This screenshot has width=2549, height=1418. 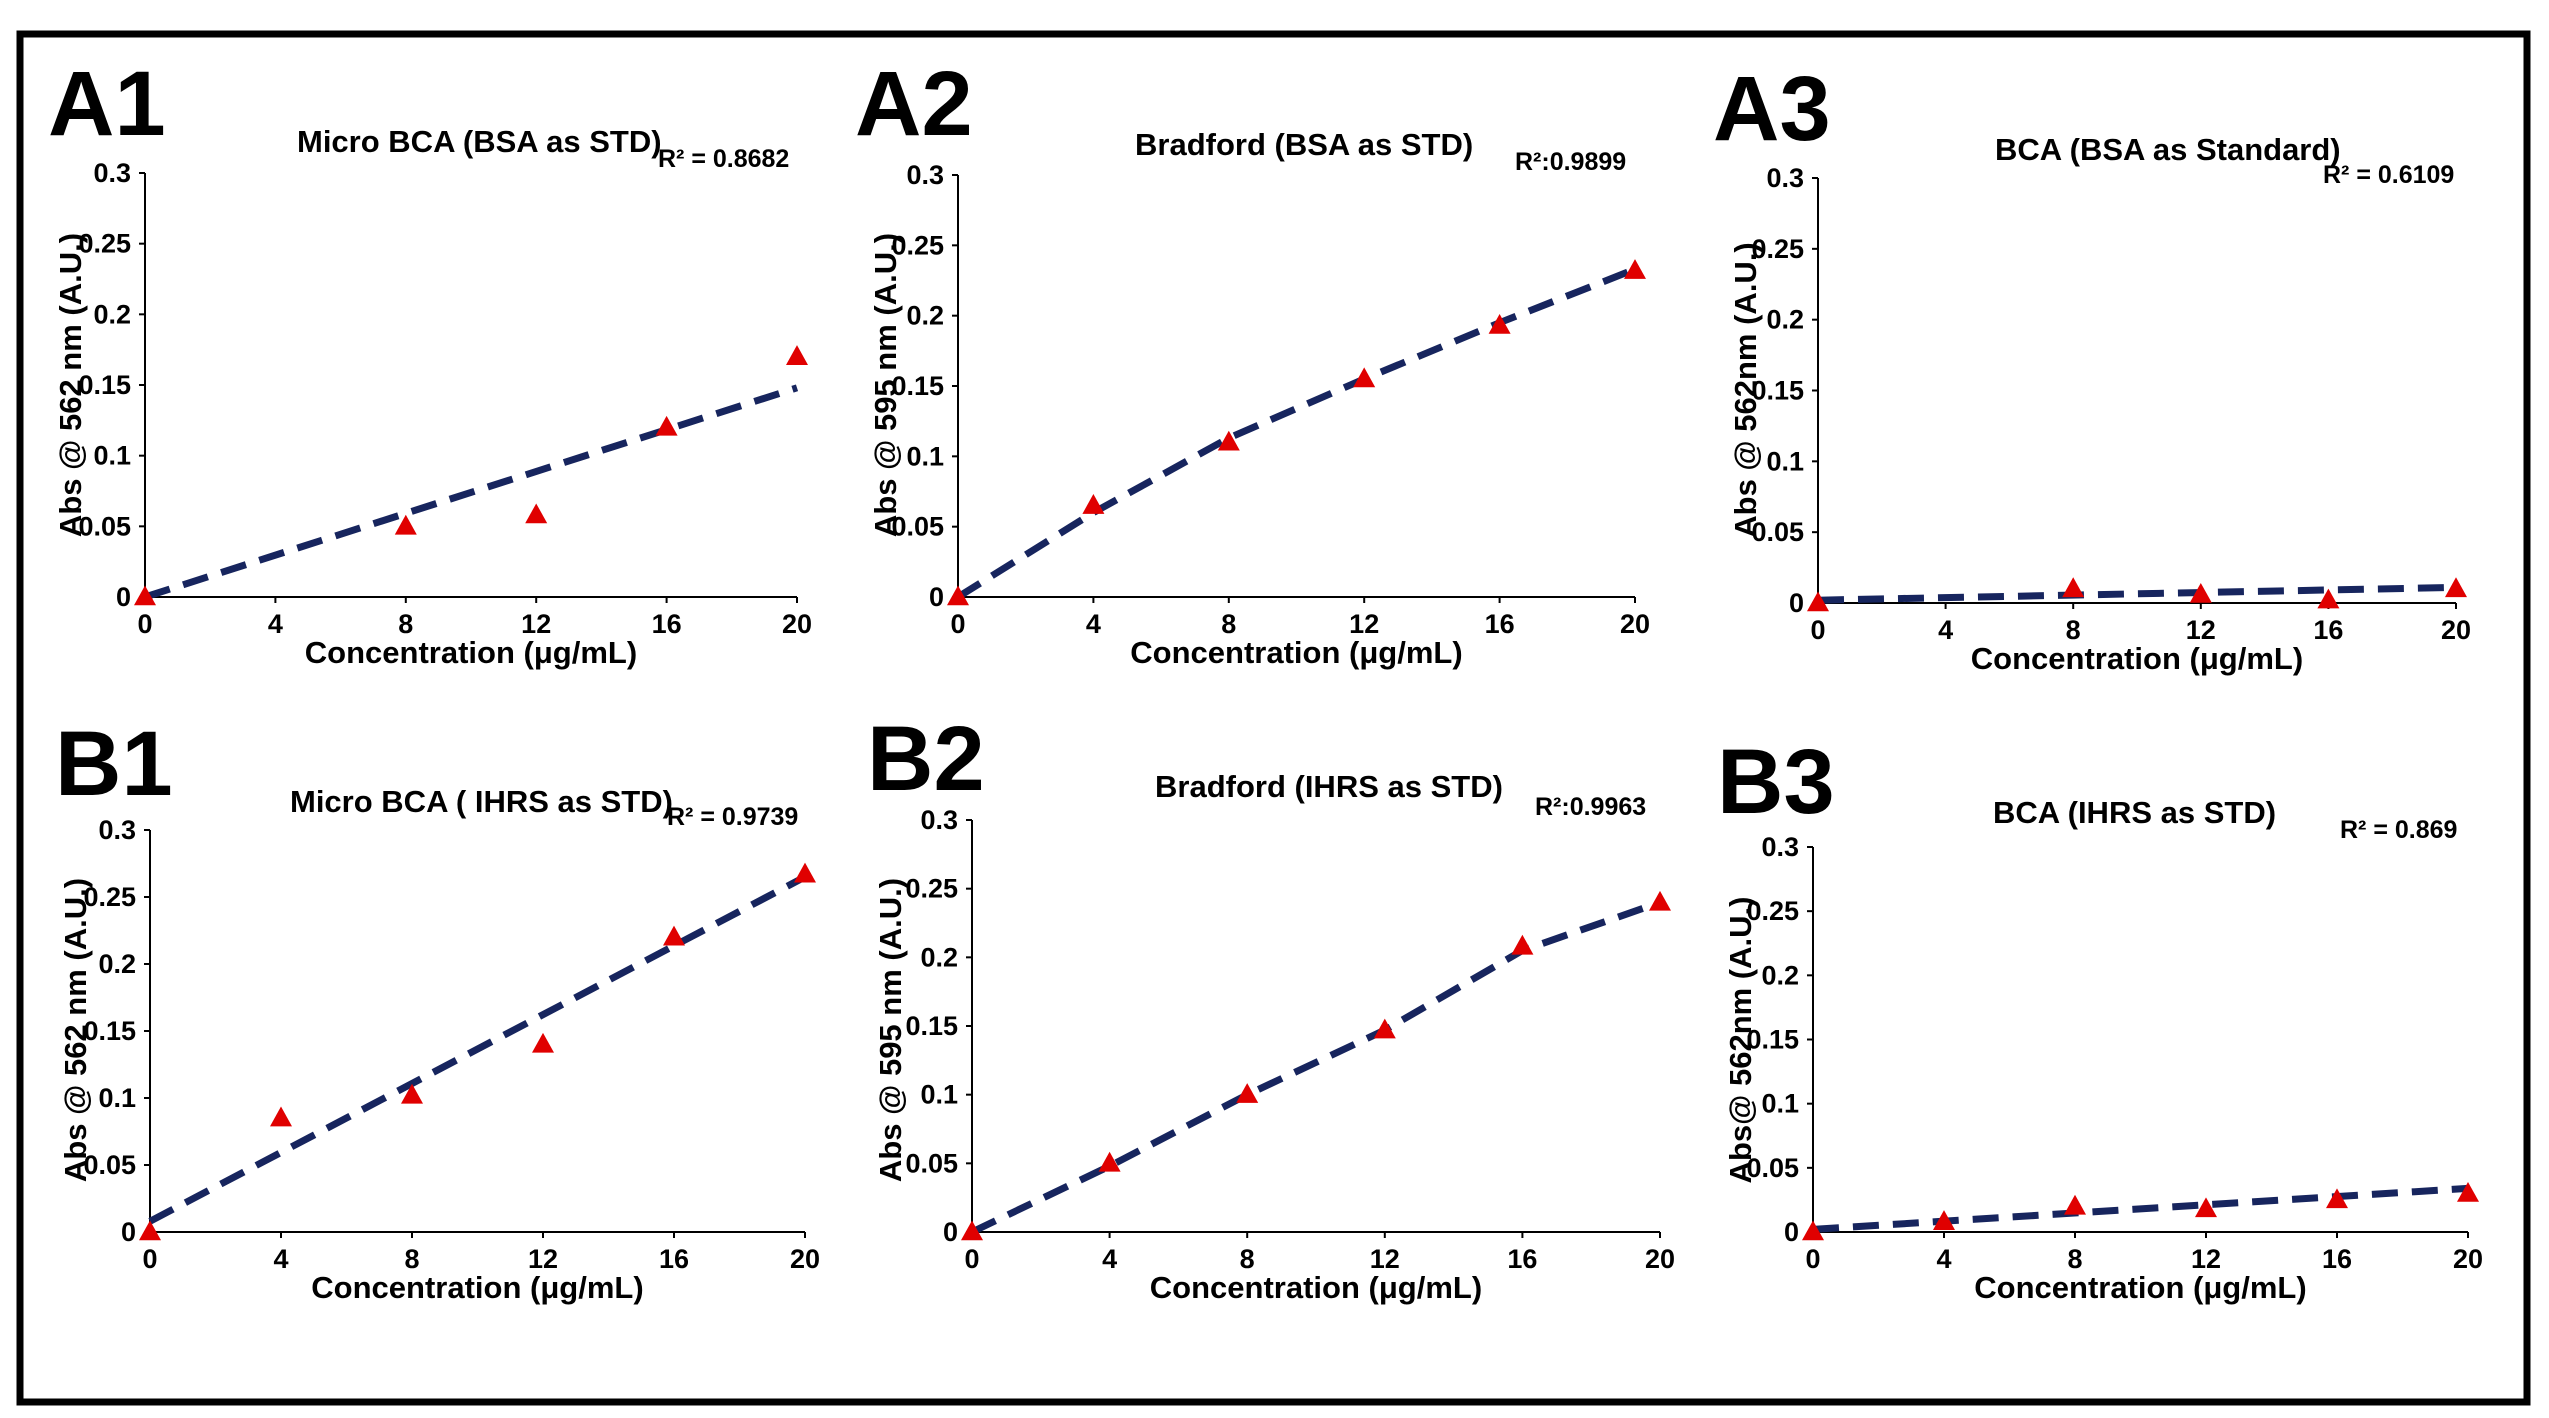 I want to click on panel-label-a1: A1, so click(x=107, y=104).